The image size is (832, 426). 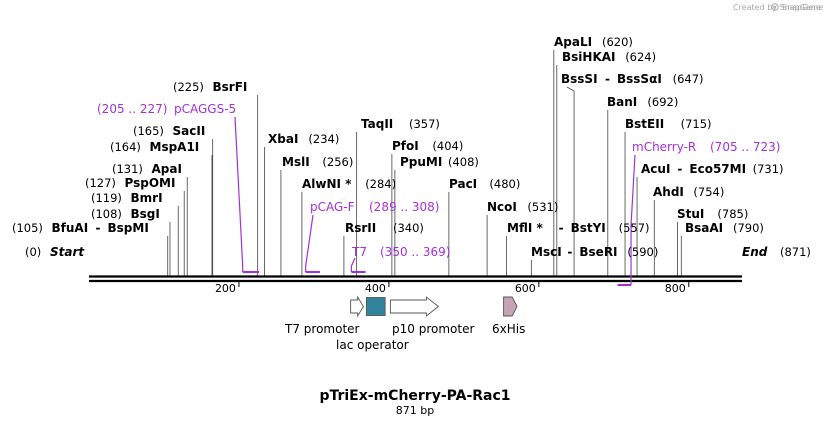 I want to click on primer-pcagf: pCAG-F (289 .. 308), so click(x=372, y=236).